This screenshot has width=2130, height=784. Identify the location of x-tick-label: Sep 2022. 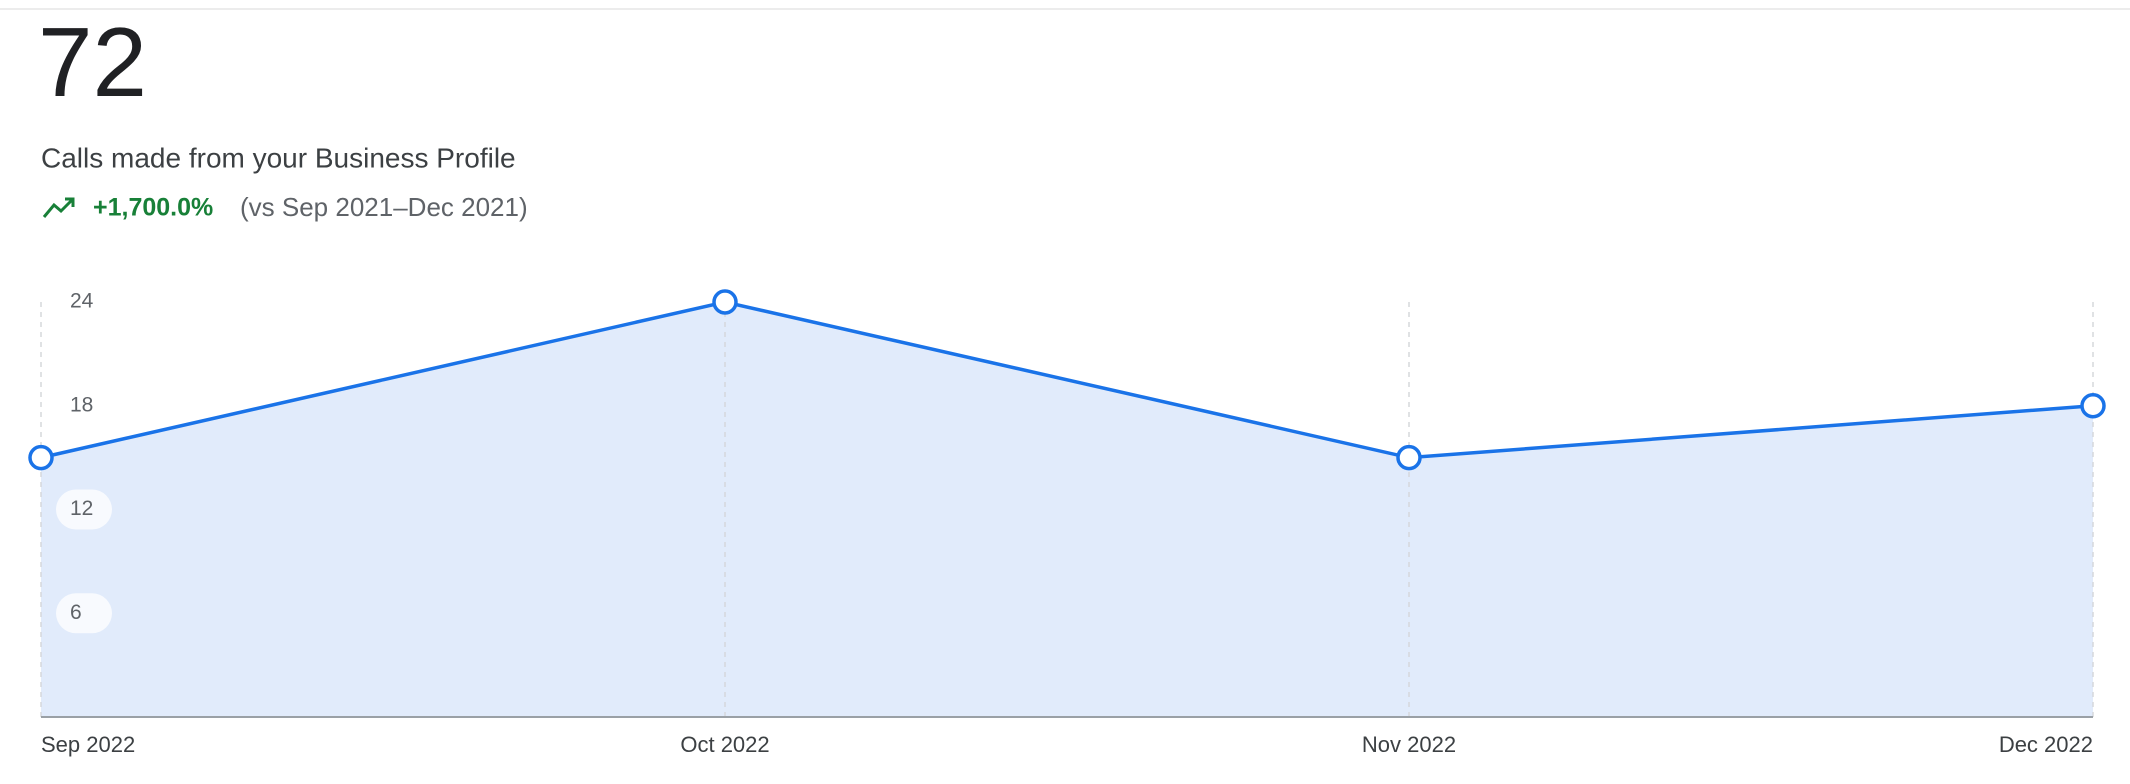
(88, 744).